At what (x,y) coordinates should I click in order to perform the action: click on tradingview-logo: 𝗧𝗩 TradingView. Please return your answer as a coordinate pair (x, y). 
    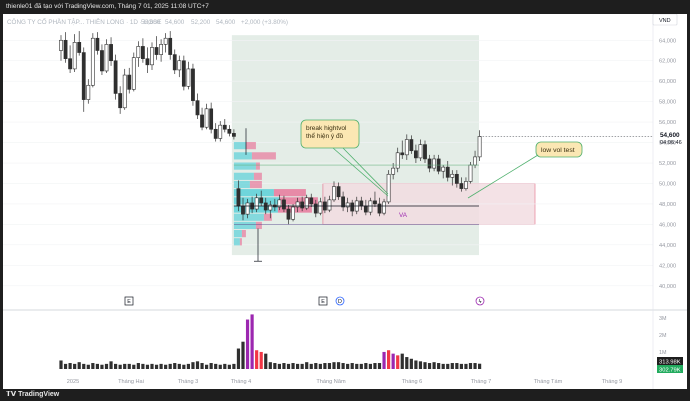
    Looking at the image, I should click on (32, 394).